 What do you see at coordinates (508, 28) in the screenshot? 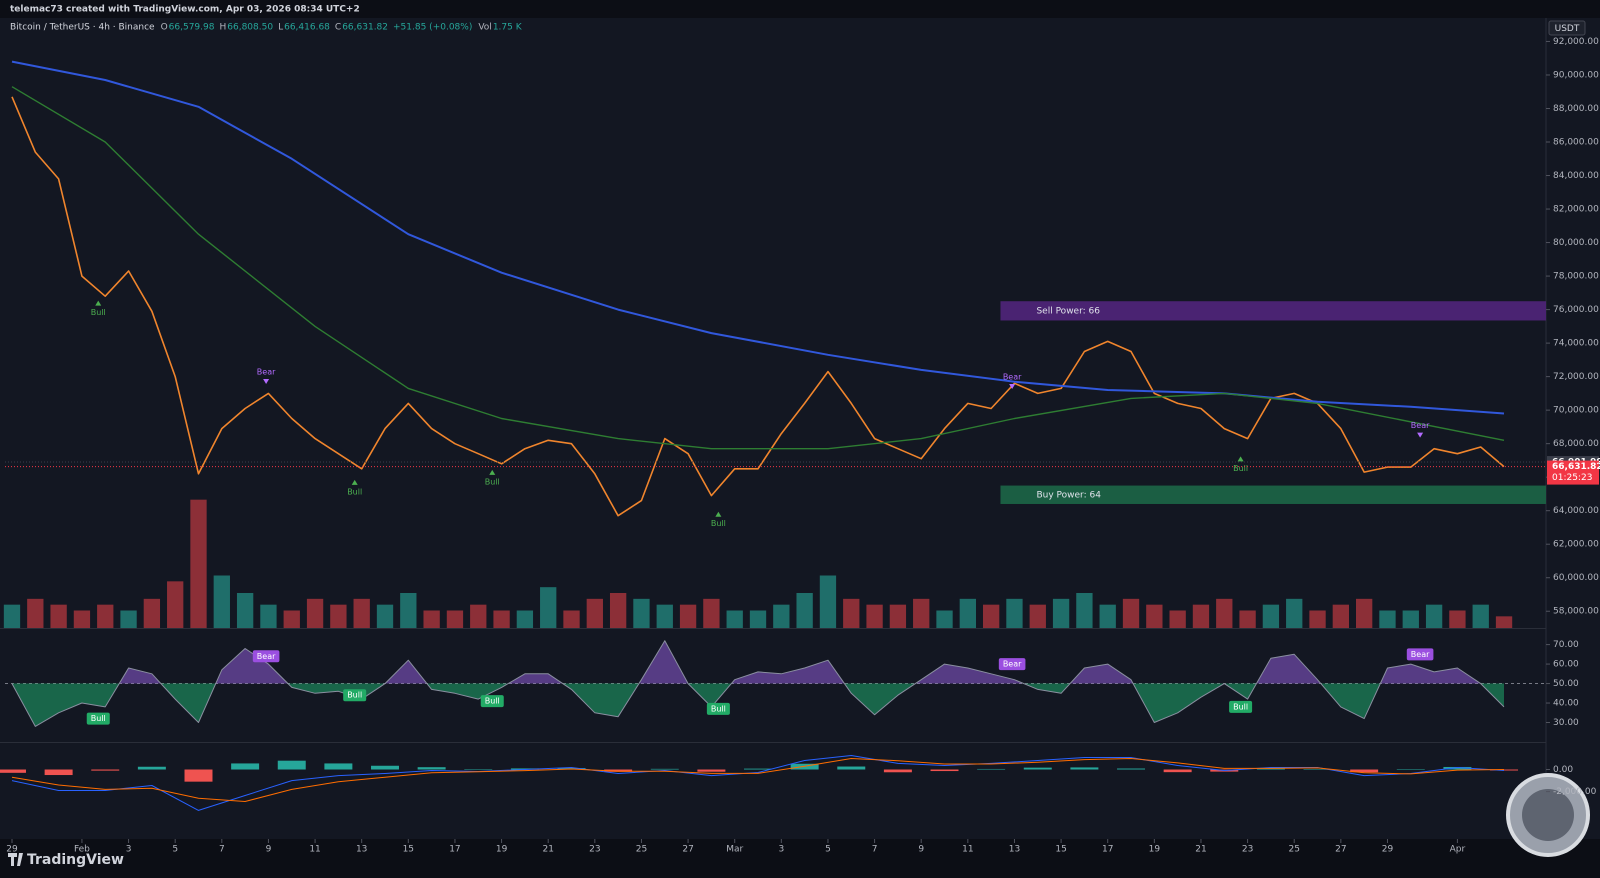
I see `legend-text: 1.75 K` at bounding box center [508, 28].